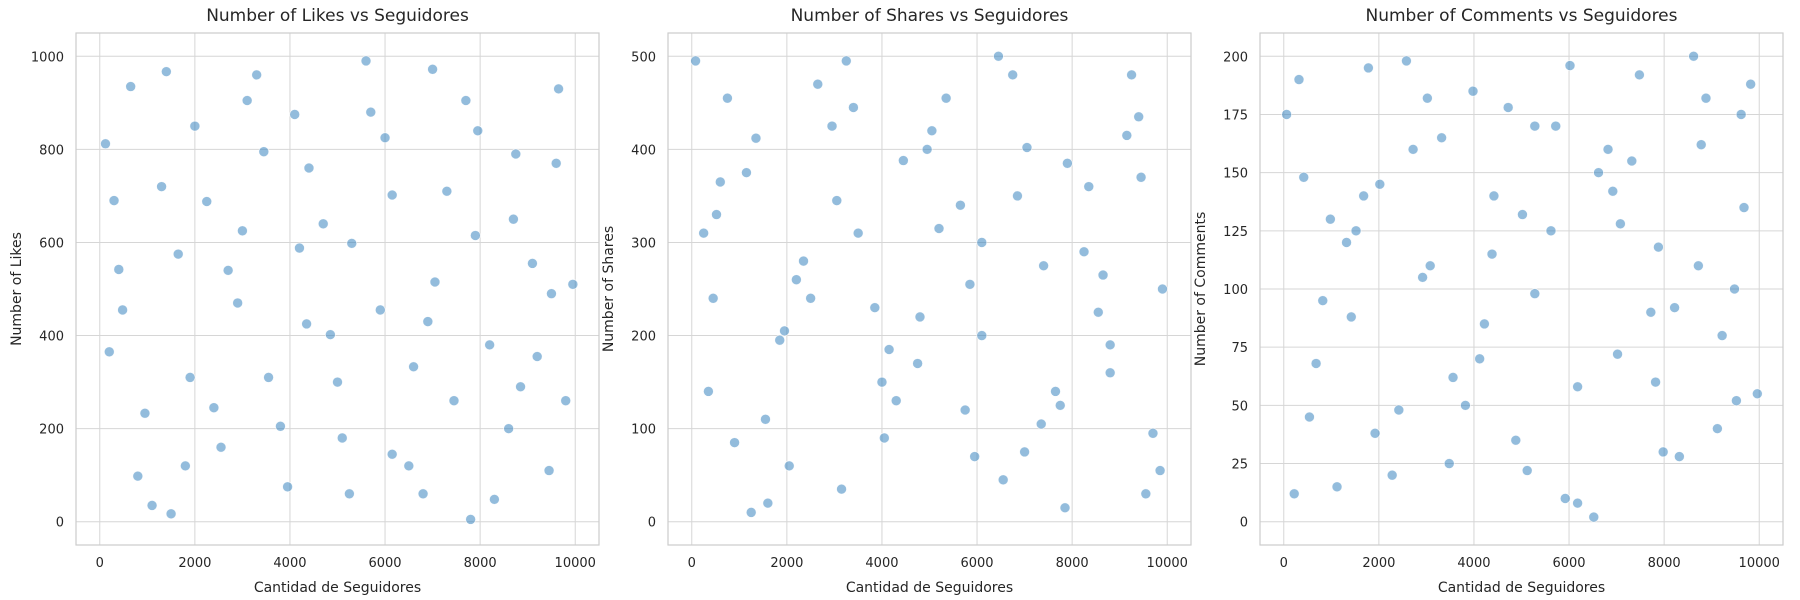 The width and height of the screenshot is (1800, 600). Describe the element at coordinates (643, 243) in the screenshot. I see `y-tick-label: 300` at that location.